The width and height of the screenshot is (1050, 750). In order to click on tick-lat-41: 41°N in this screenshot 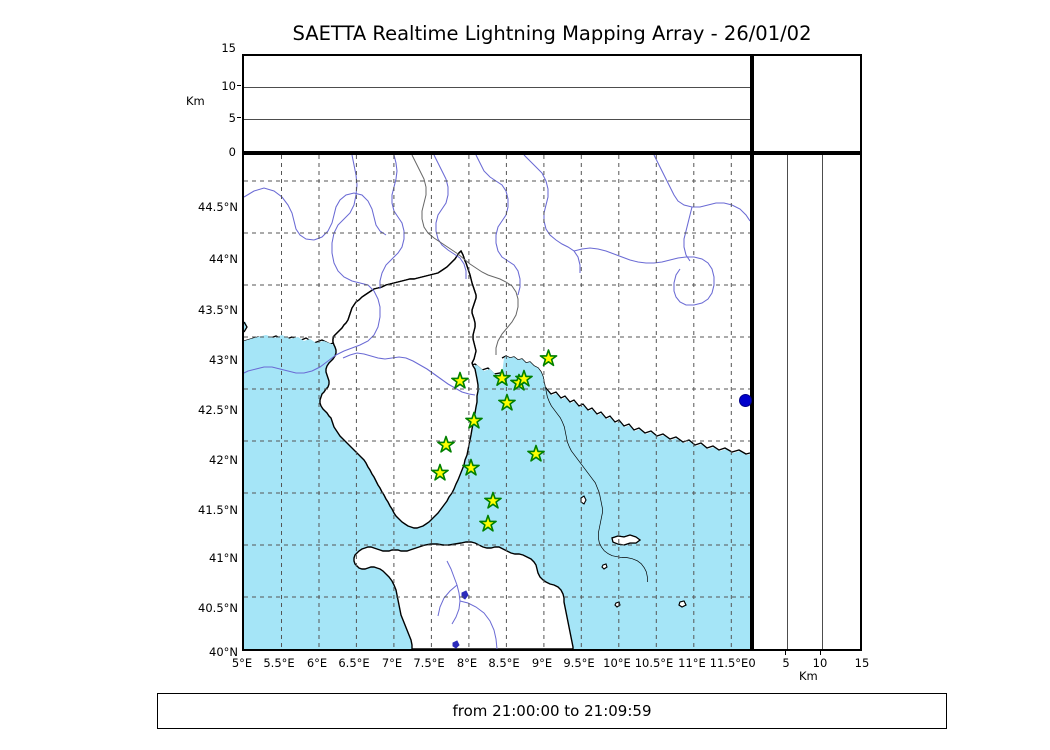, I will do `click(223, 558)`.